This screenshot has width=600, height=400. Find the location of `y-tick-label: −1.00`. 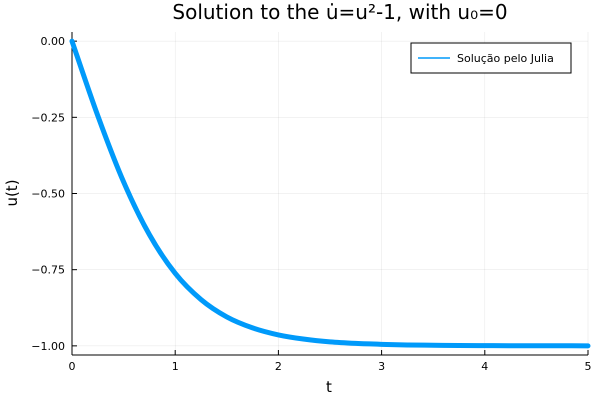

y-tick-label: −1.00 is located at coordinates (48, 346).